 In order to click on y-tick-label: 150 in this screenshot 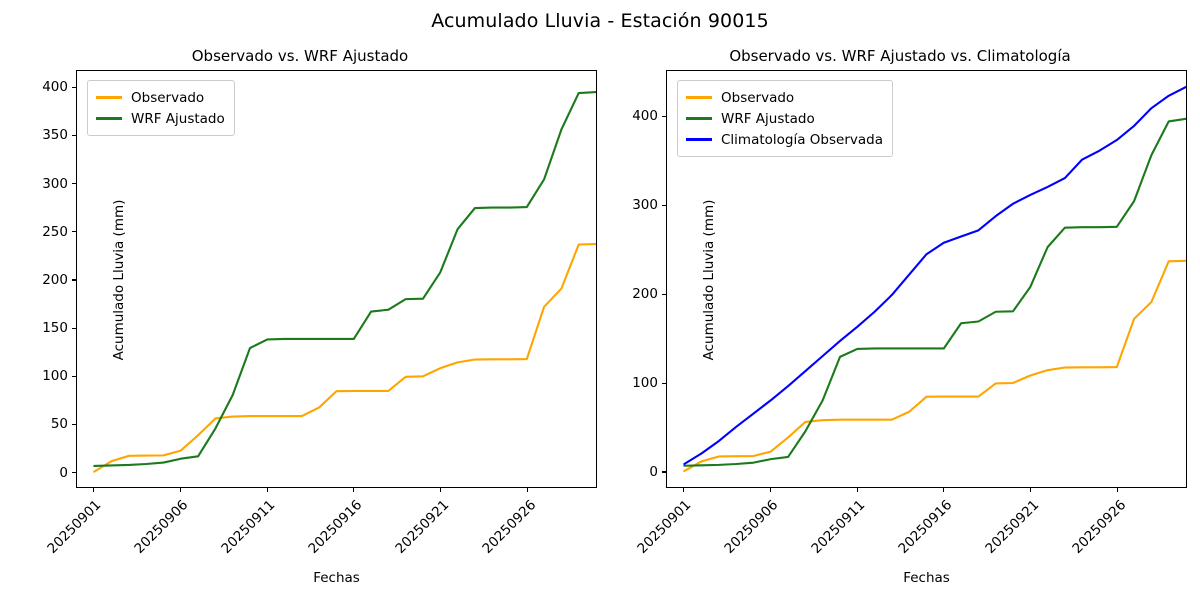, I will do `click(55, 328)`.